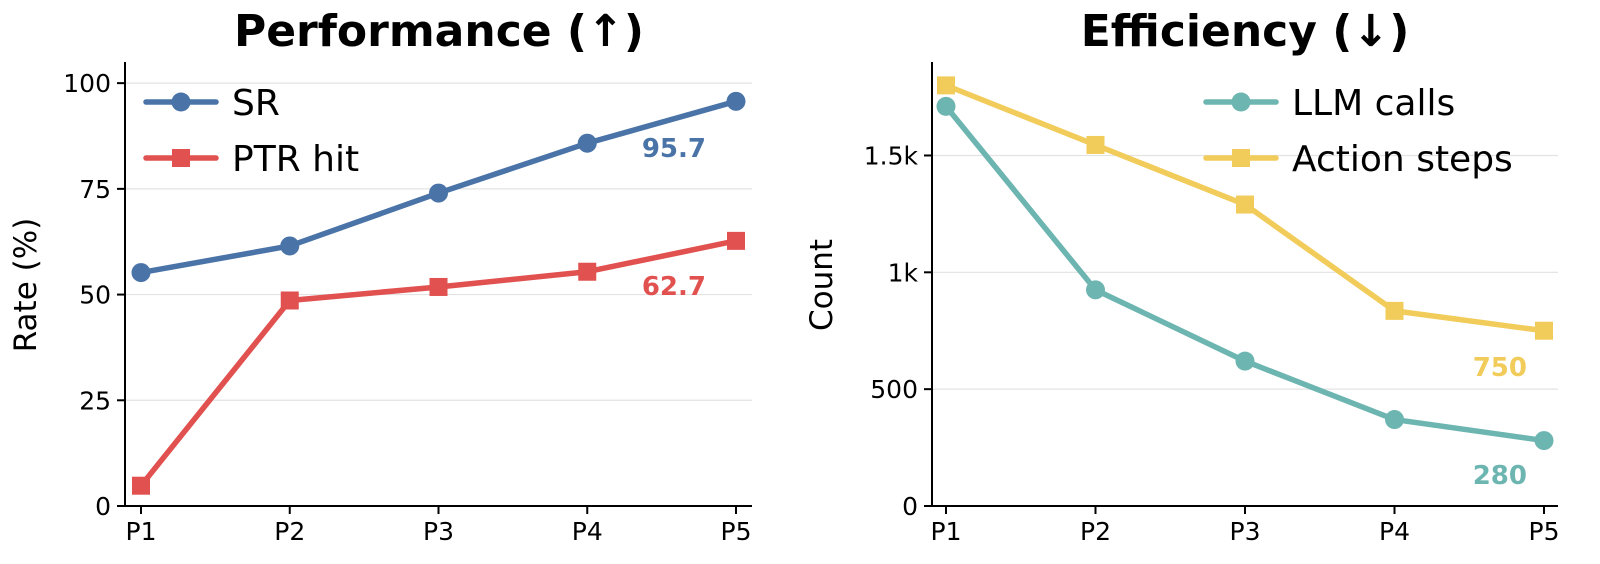  Describe the element at coordinates (910, 506) in the screenshot. I see `efficiency-ytick-label: 0` at that location.